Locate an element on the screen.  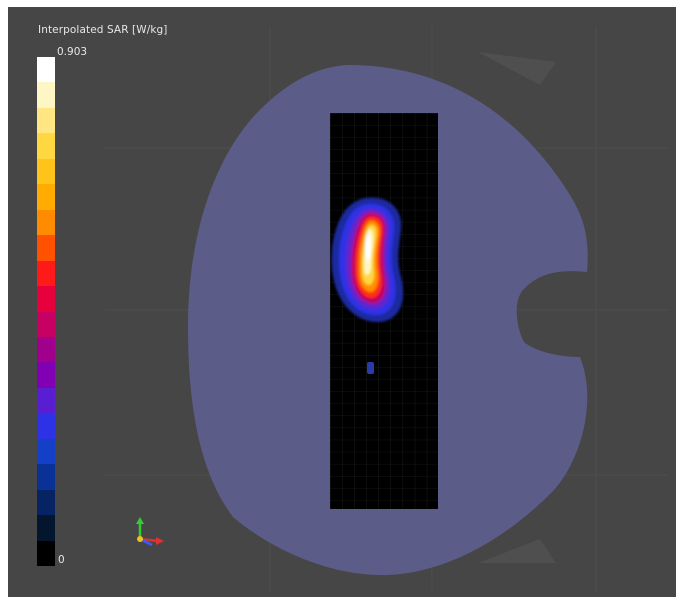
color-scale-bar is located at coordinates (46, 312).